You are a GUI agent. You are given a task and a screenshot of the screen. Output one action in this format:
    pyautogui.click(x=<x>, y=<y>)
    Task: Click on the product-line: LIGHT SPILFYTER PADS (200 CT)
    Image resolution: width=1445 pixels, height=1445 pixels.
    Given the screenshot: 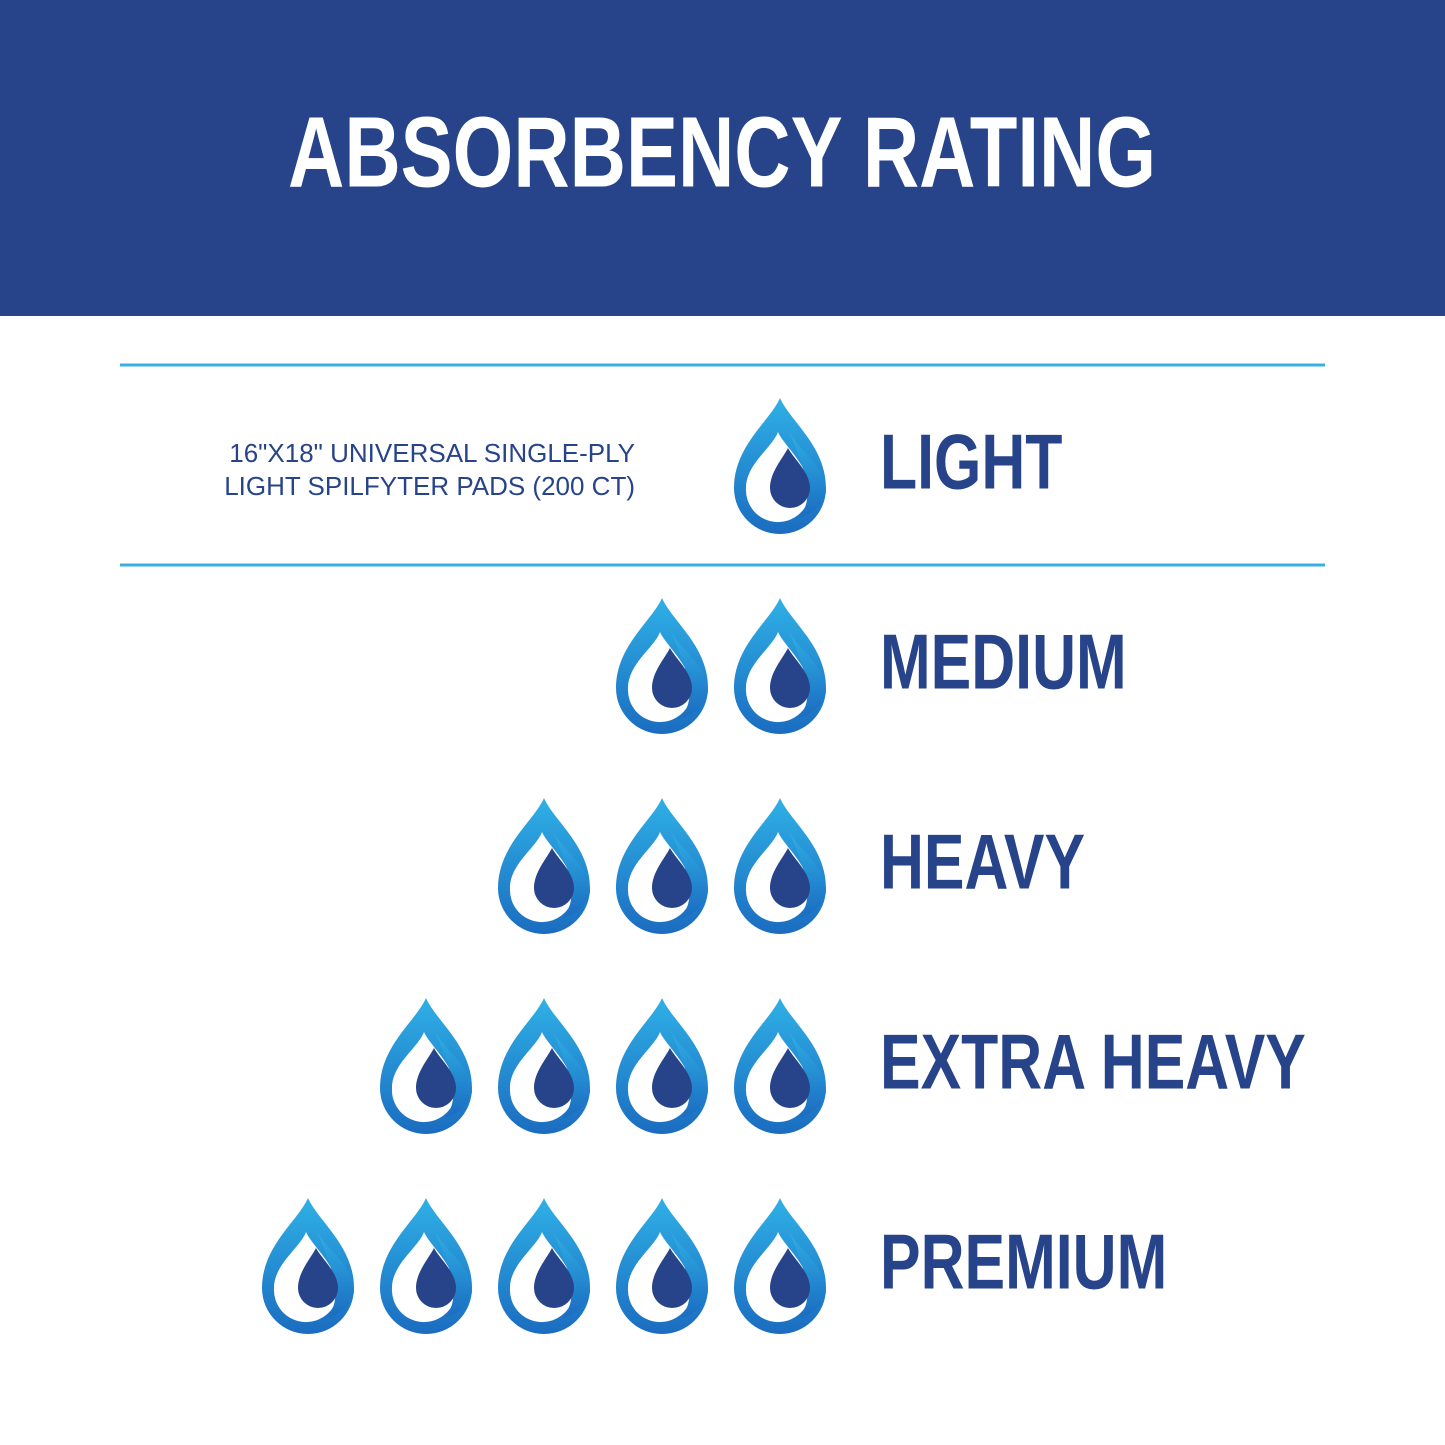 What is the action you would take?
    pyautogui.click(x=429, y=486)
    